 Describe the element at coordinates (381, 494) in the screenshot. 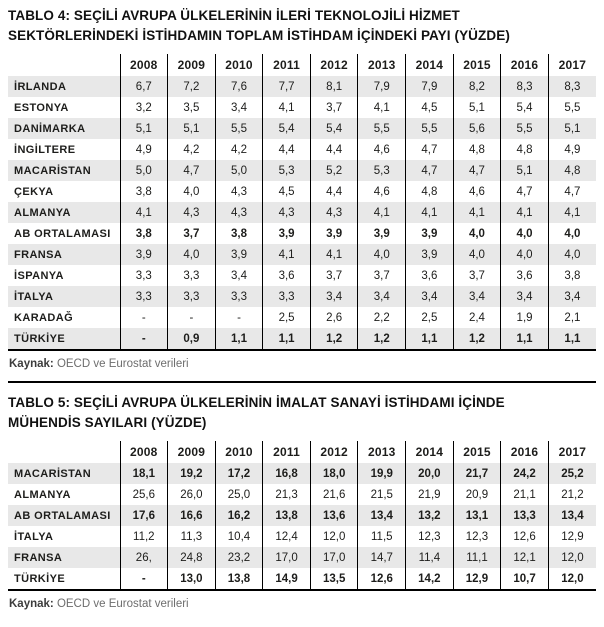

I see `value-cell: 21,5` at that location.